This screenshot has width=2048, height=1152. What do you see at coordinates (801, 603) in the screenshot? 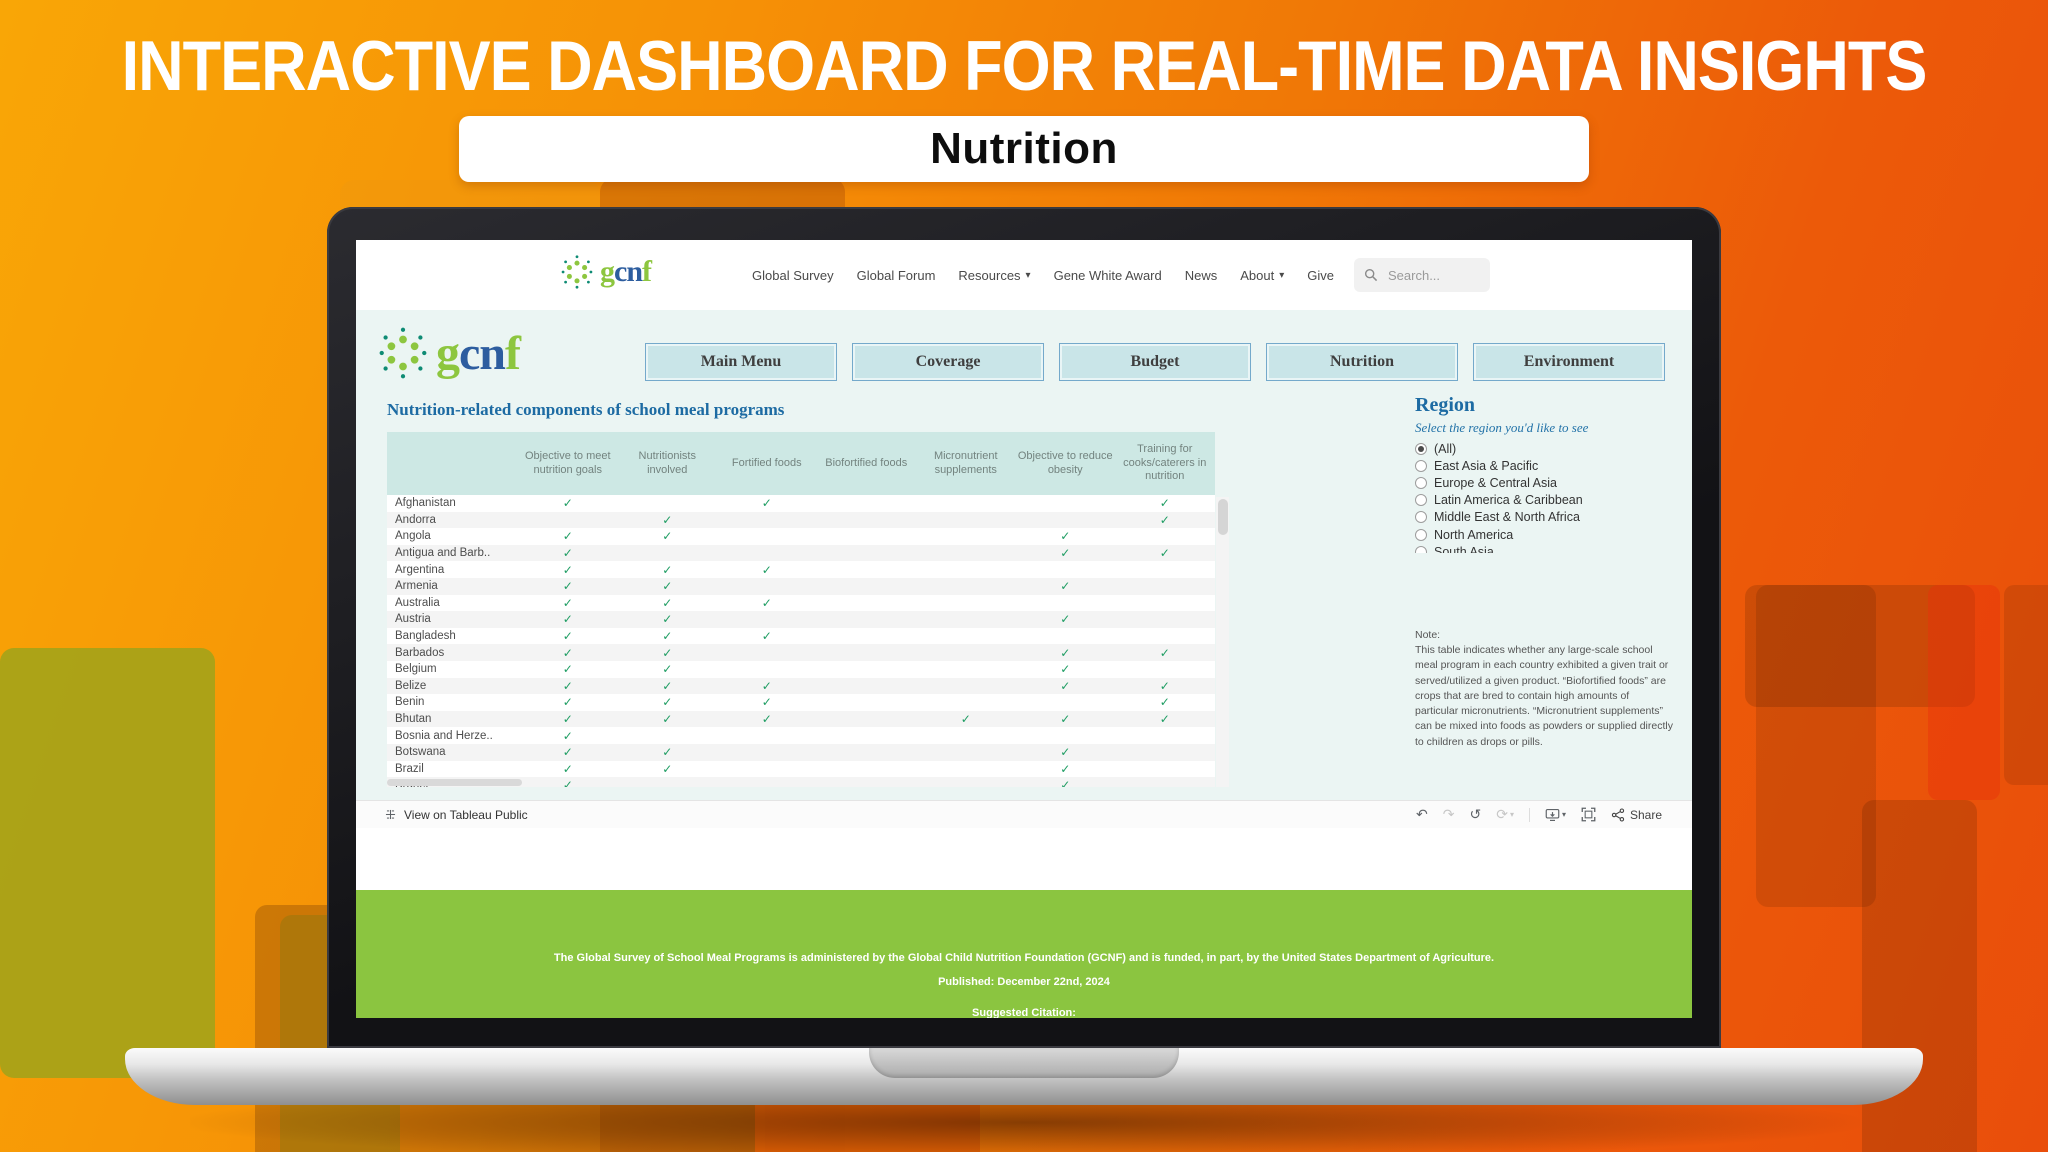
I see `table-row: Australia ✓ ✓ ✓` at bounding box center [801, 603].